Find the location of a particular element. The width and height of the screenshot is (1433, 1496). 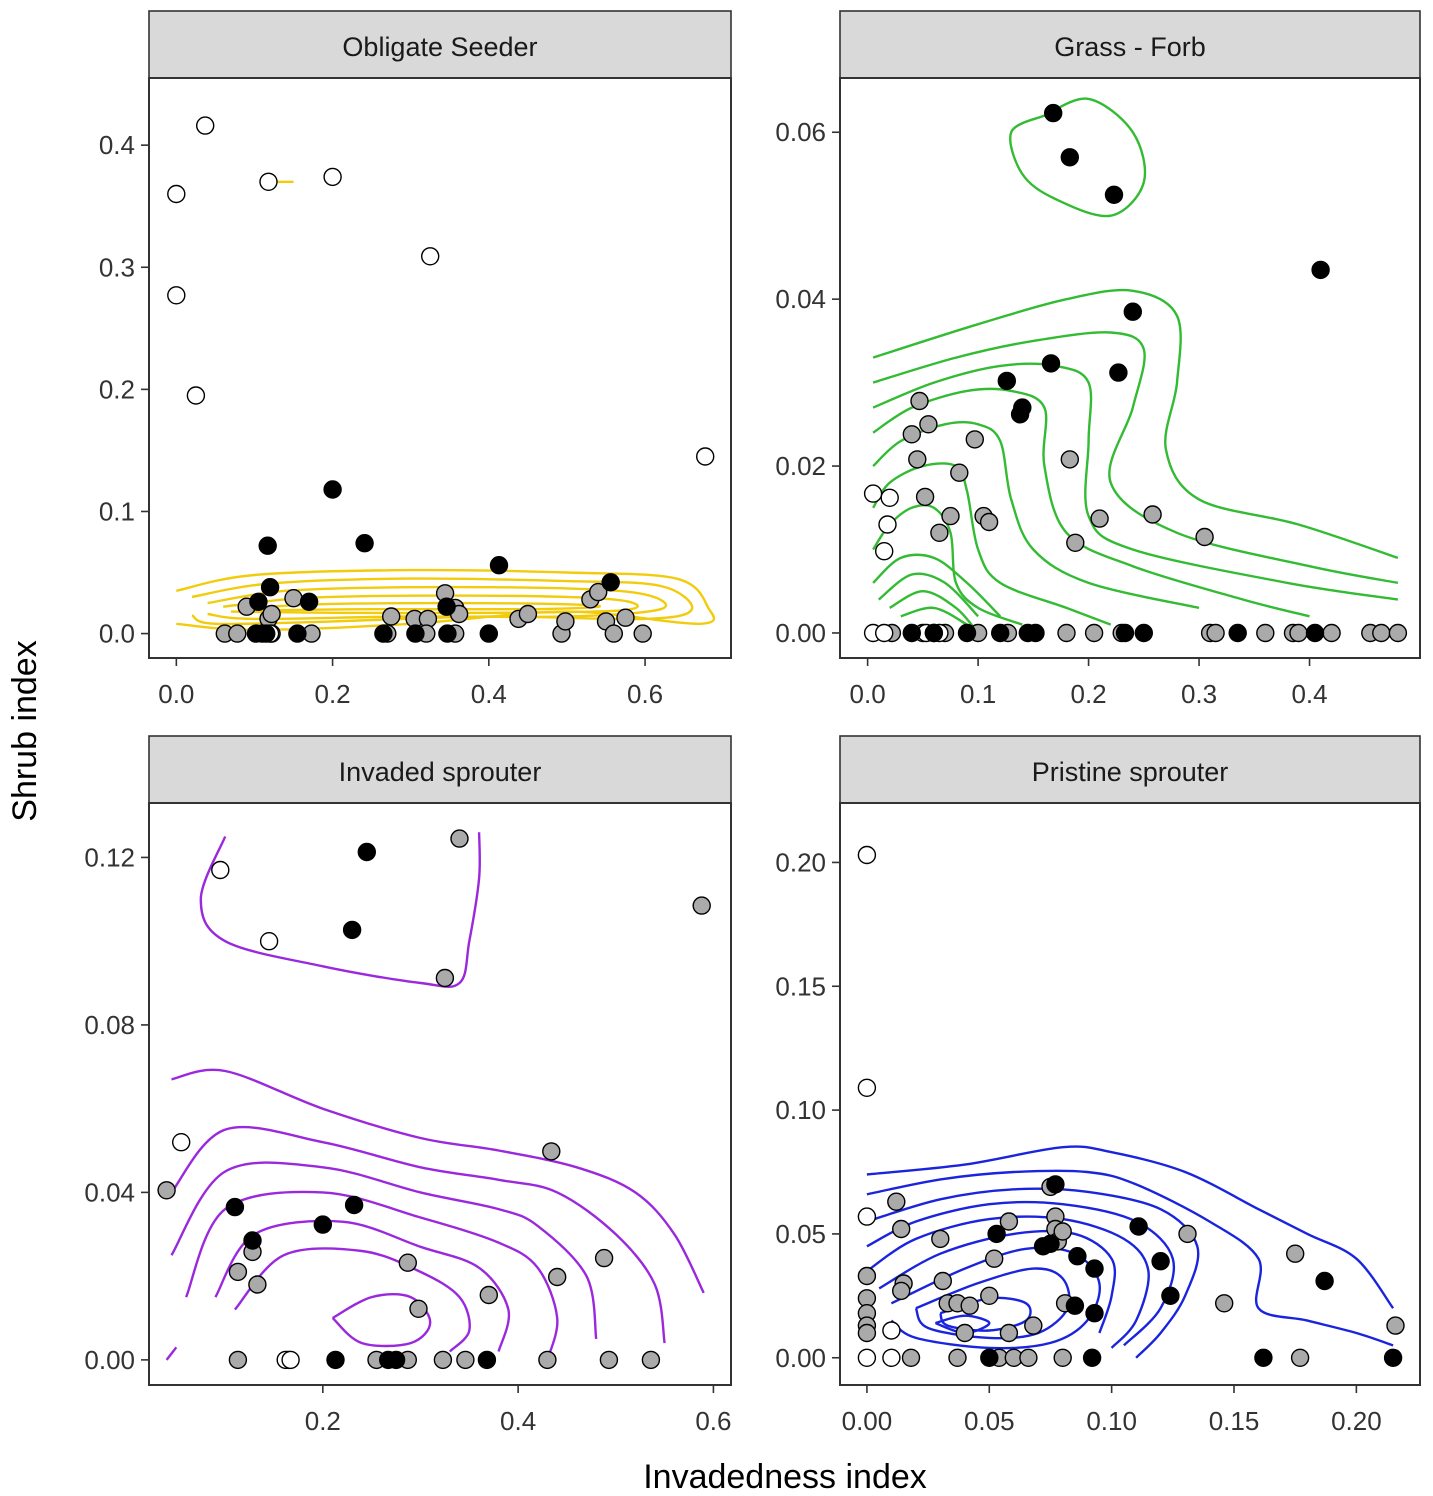

y-tick-label: 0.06 is located at coordinates (800, 132).